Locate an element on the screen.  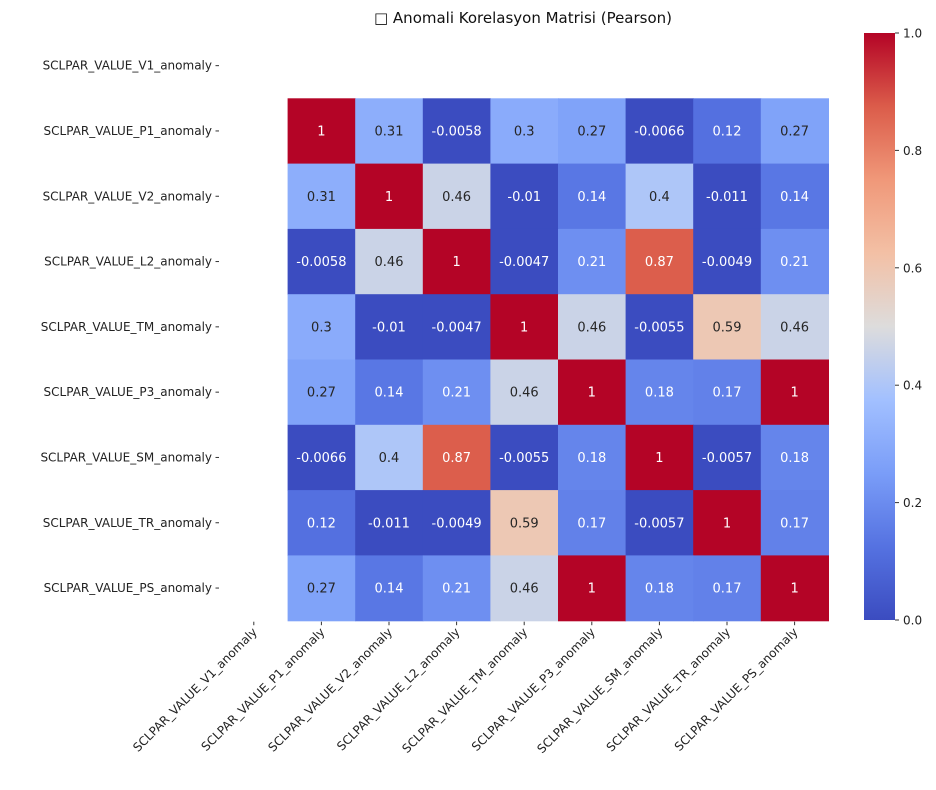
column-label: SCLPAR_VALUE_TR_anomaly is located at coordinates (669, 690).